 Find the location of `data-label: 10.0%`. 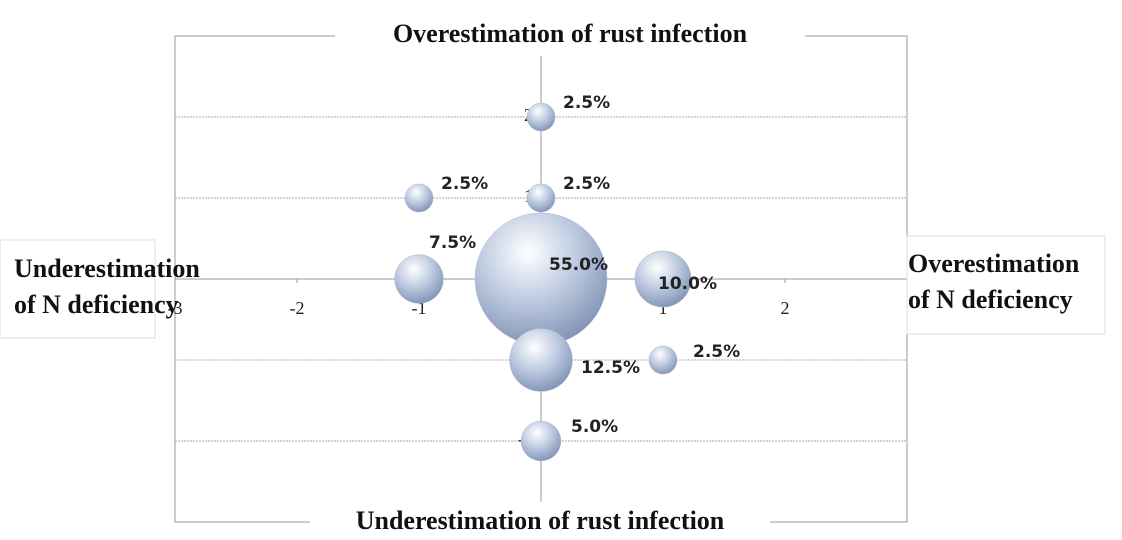

data-label: 10.0% is located at coordinates (687, 284).